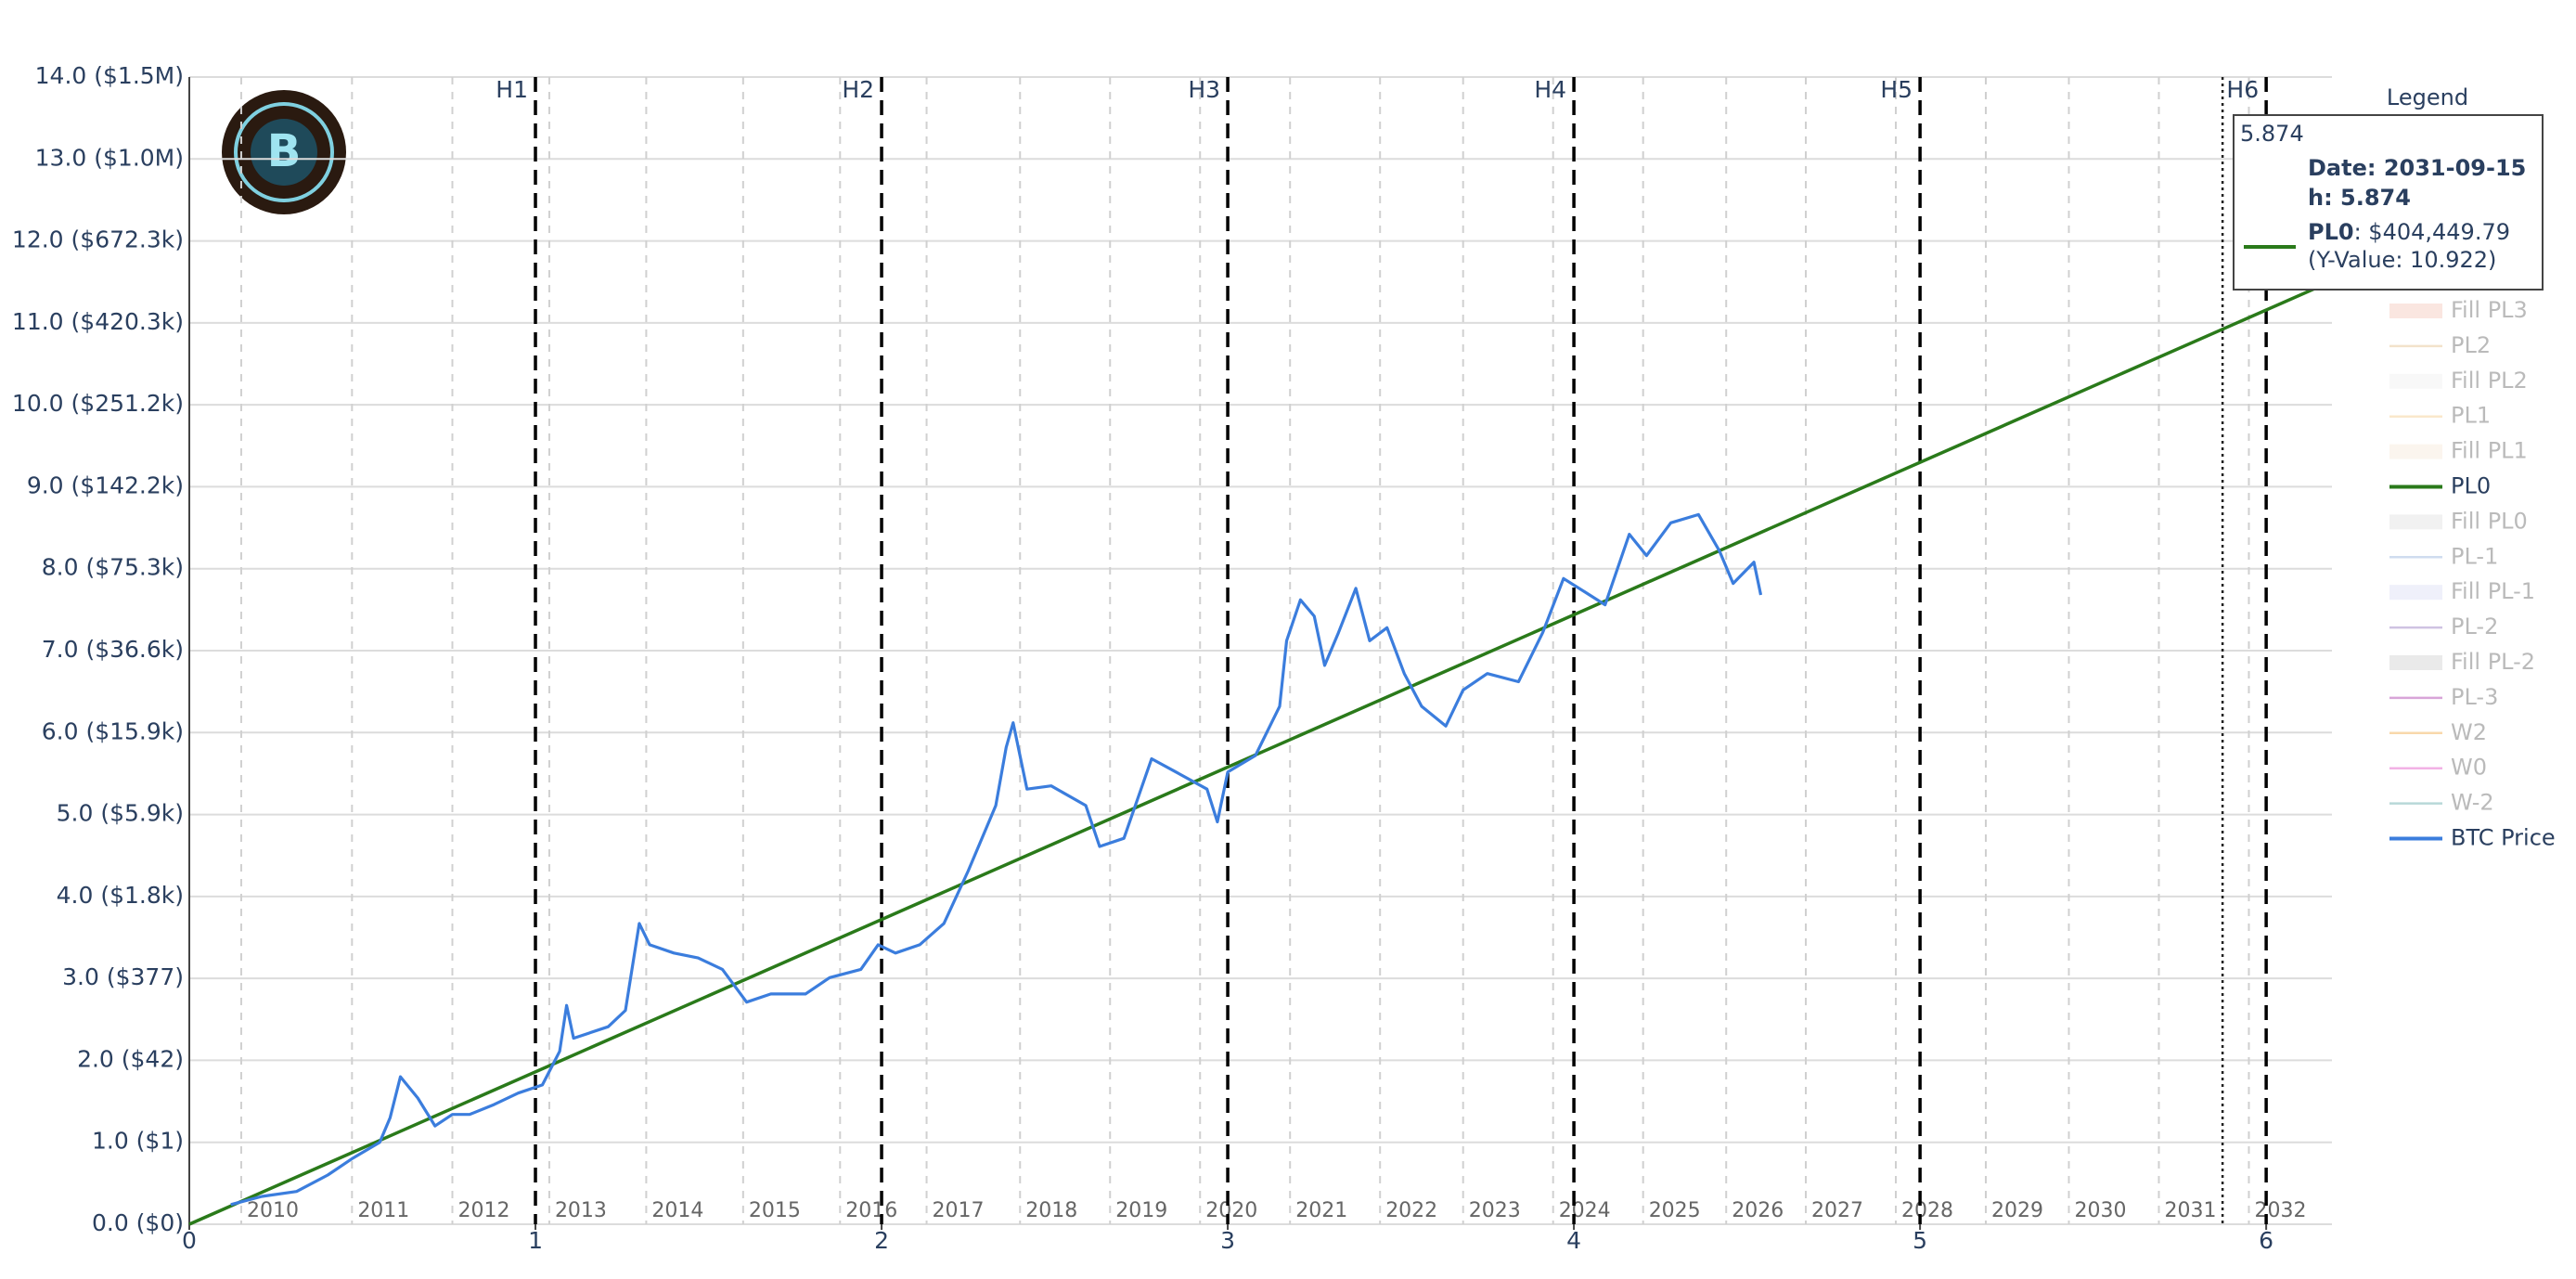 Image resolution: width=2576 pixels, height=1279 pixels. Describe the element at coordinates (2443, 556) in the screenshot. I see `legend-item: PL-1` at that location.